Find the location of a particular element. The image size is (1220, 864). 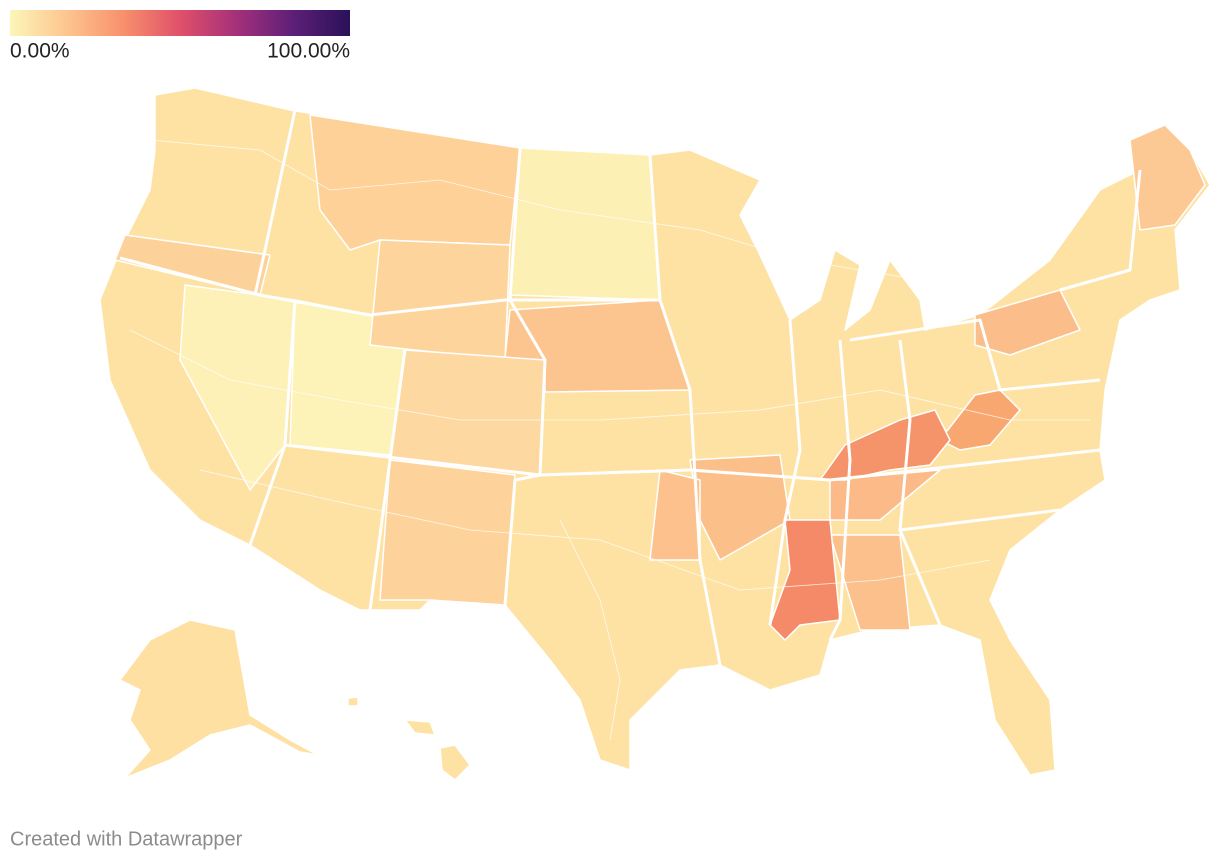

alaska is located at coordinates (219, 699).